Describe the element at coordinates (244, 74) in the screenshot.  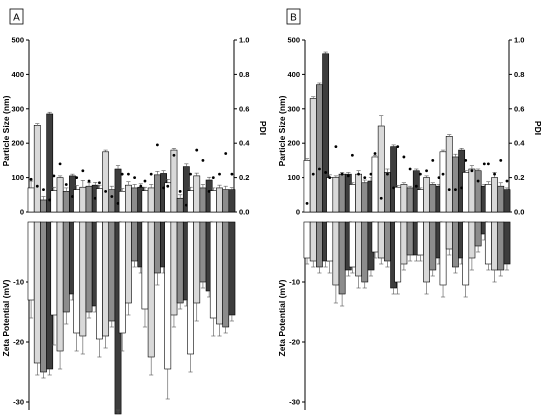
I see `pdi-tick-label: 0.8` at that location.